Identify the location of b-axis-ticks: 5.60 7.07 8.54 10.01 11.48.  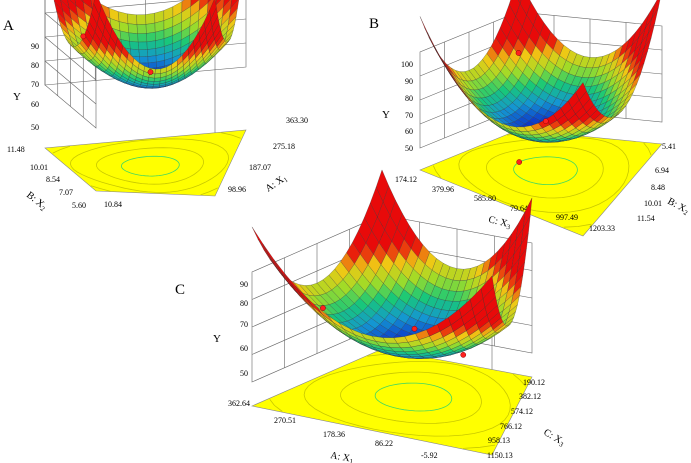
(46, 177).